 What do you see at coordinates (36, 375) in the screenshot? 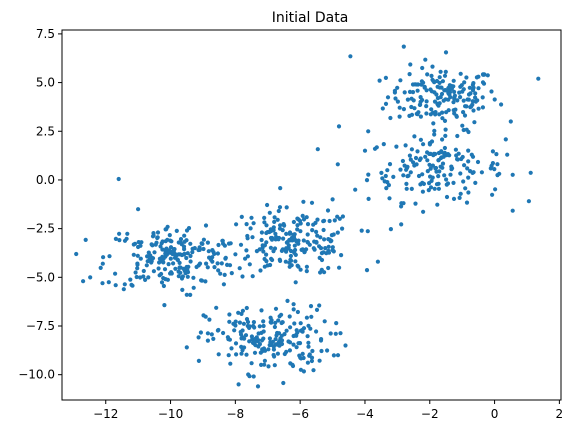
I see `y-tick-label: −10.0` at bounding box center [36, 375].